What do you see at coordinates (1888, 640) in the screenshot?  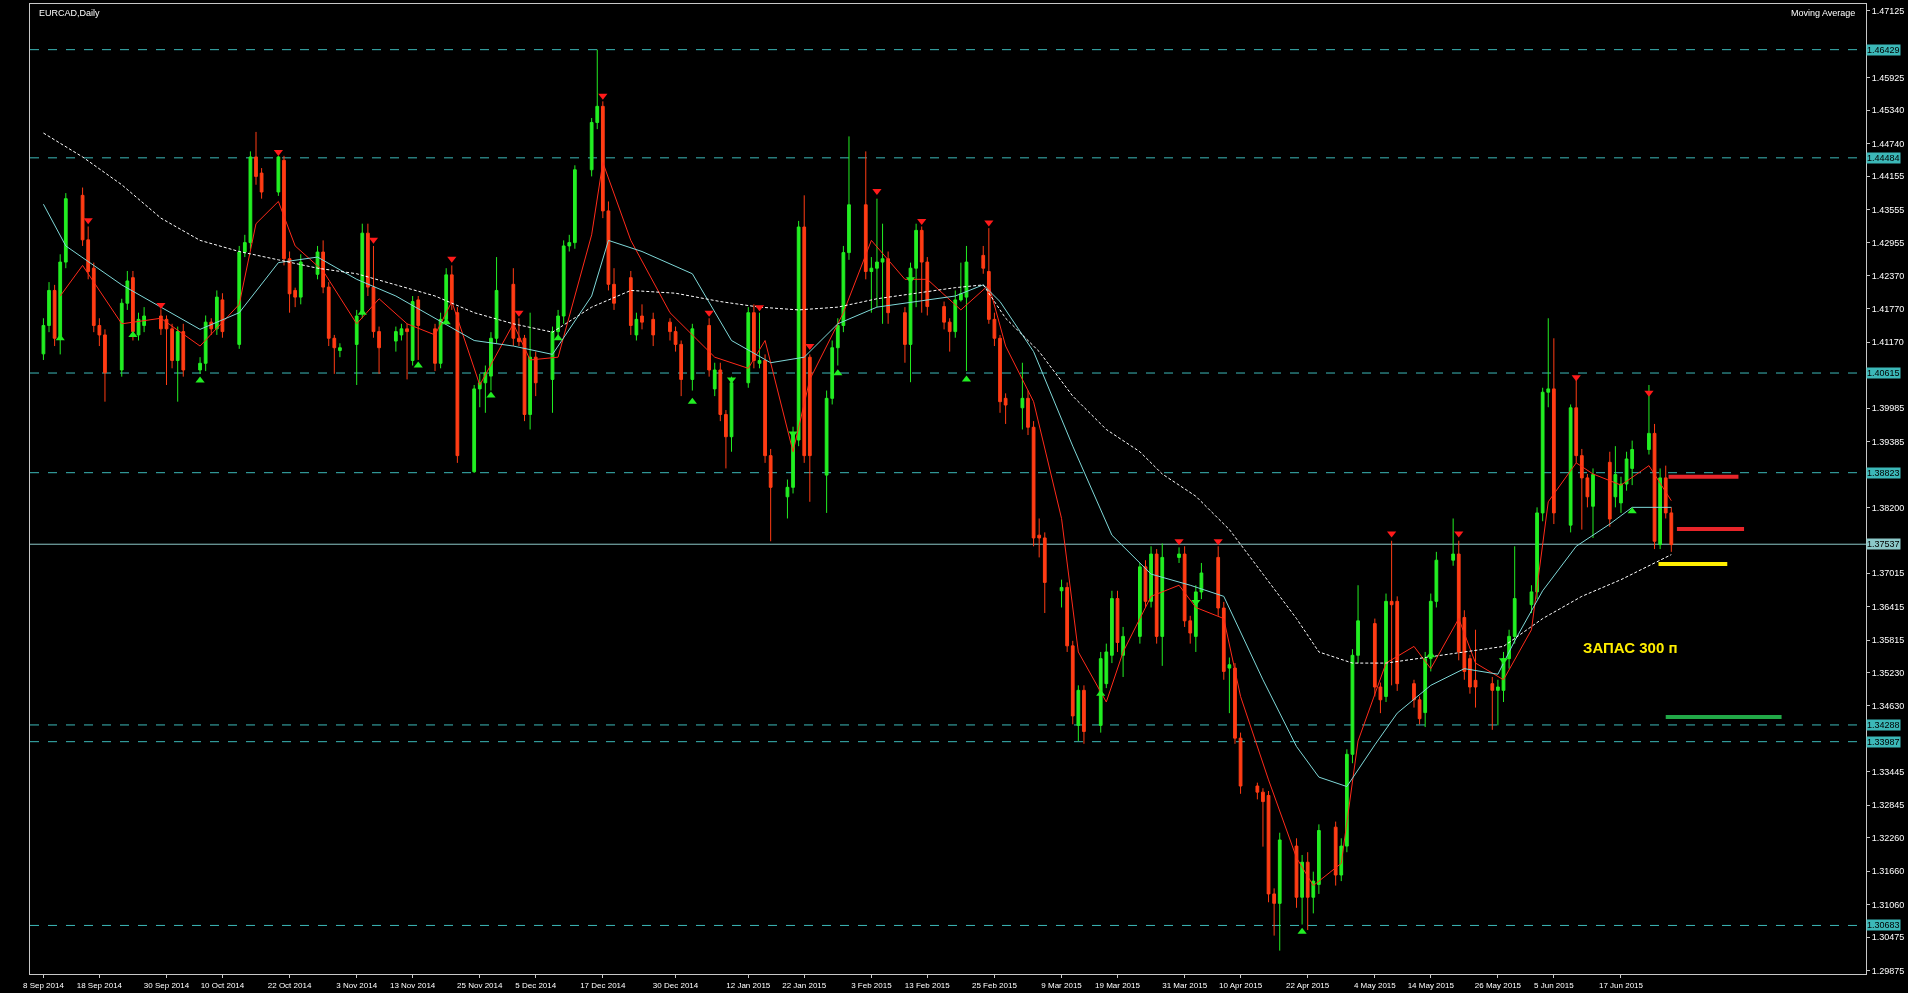 I see `y-tick-label: 1.35815` at bounding box center [1888, 640].